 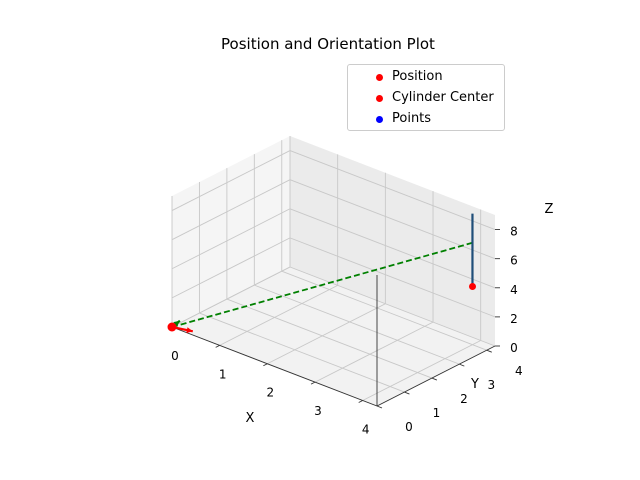 What do you see at coordinates (443, 97) in the screenshot?
I see `legend-label-cylinder-center: Cylinder Center` at bounding box center [443, 97].